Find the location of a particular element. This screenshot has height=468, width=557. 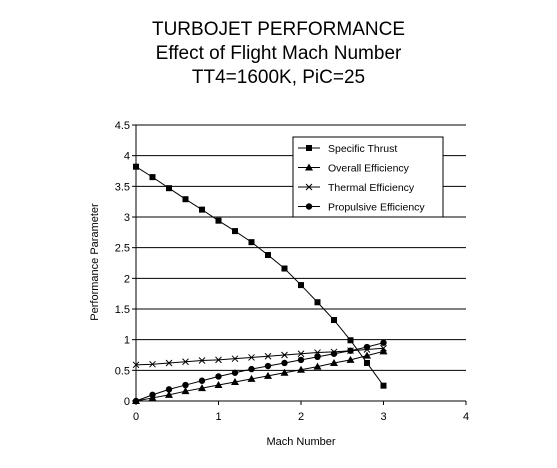

series-line-overall-efficiency is located at coordinates (259, 376).